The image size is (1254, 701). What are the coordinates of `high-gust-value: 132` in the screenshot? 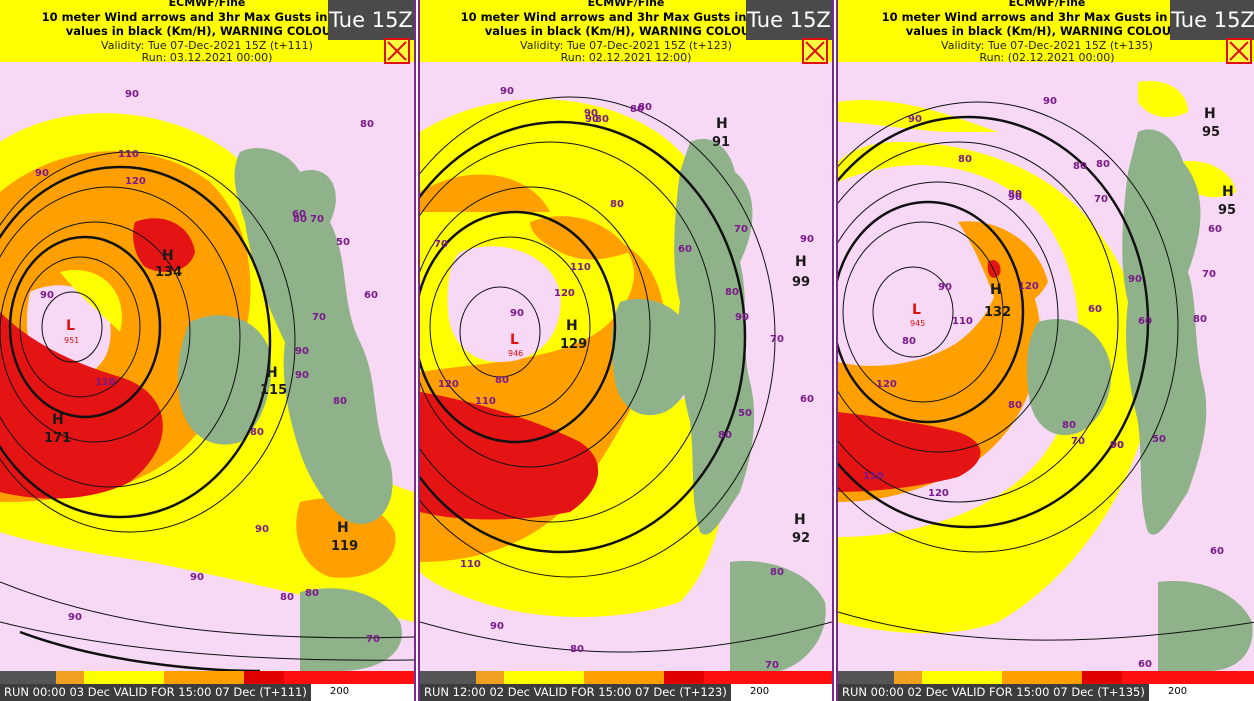 It's located at (997, 312).